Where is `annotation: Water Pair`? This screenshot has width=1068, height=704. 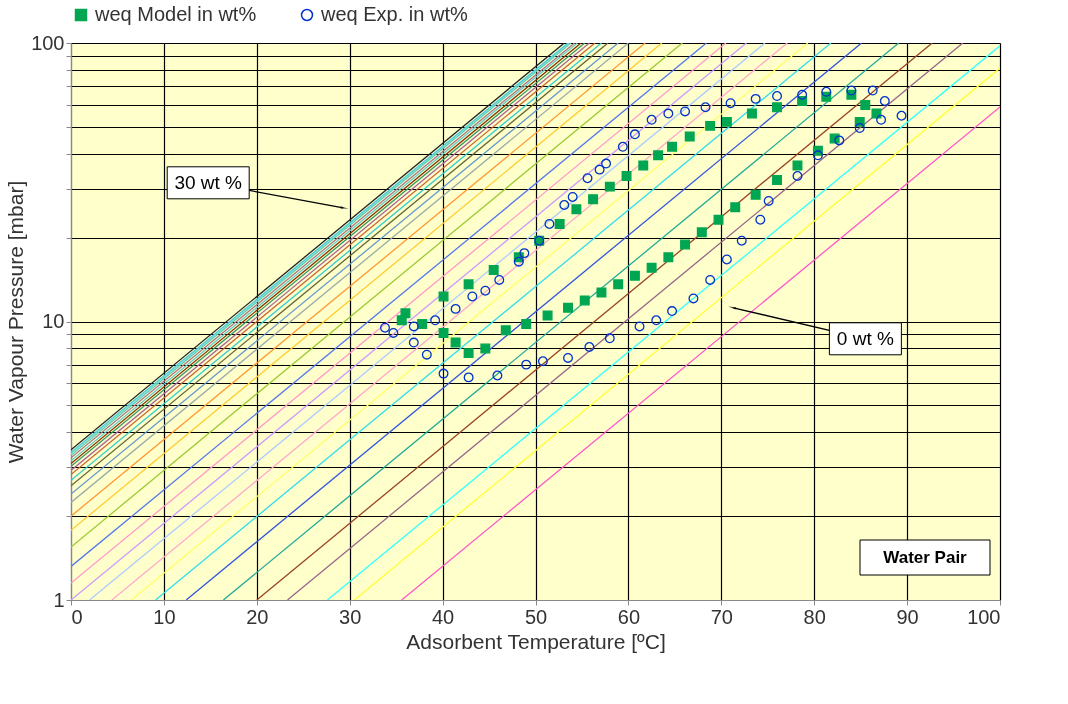
annotation: Water Pair is located at coordinates (925, 557).